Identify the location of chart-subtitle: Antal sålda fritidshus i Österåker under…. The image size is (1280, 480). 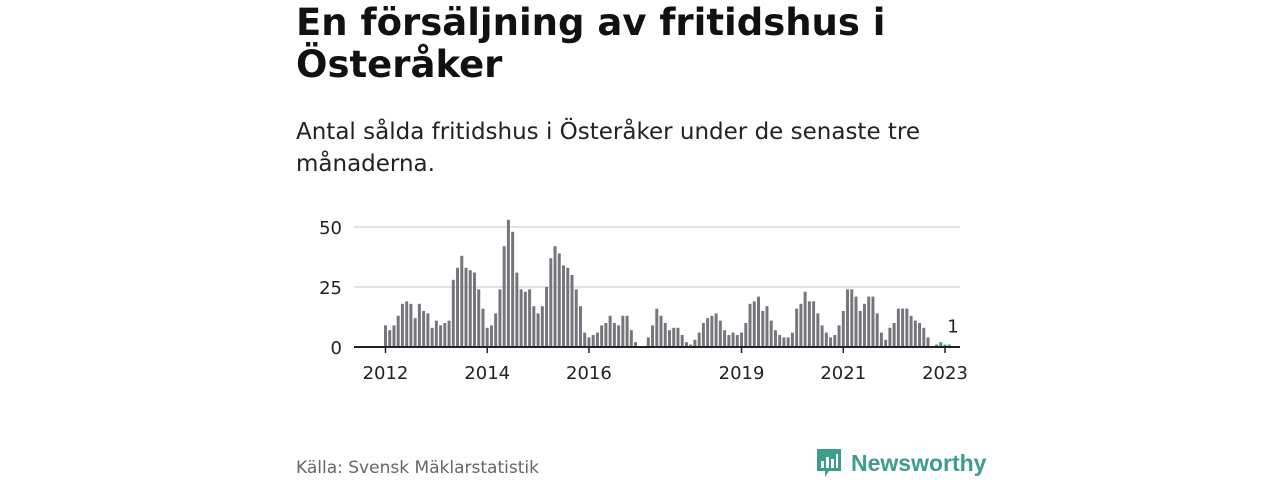
(608, 148).